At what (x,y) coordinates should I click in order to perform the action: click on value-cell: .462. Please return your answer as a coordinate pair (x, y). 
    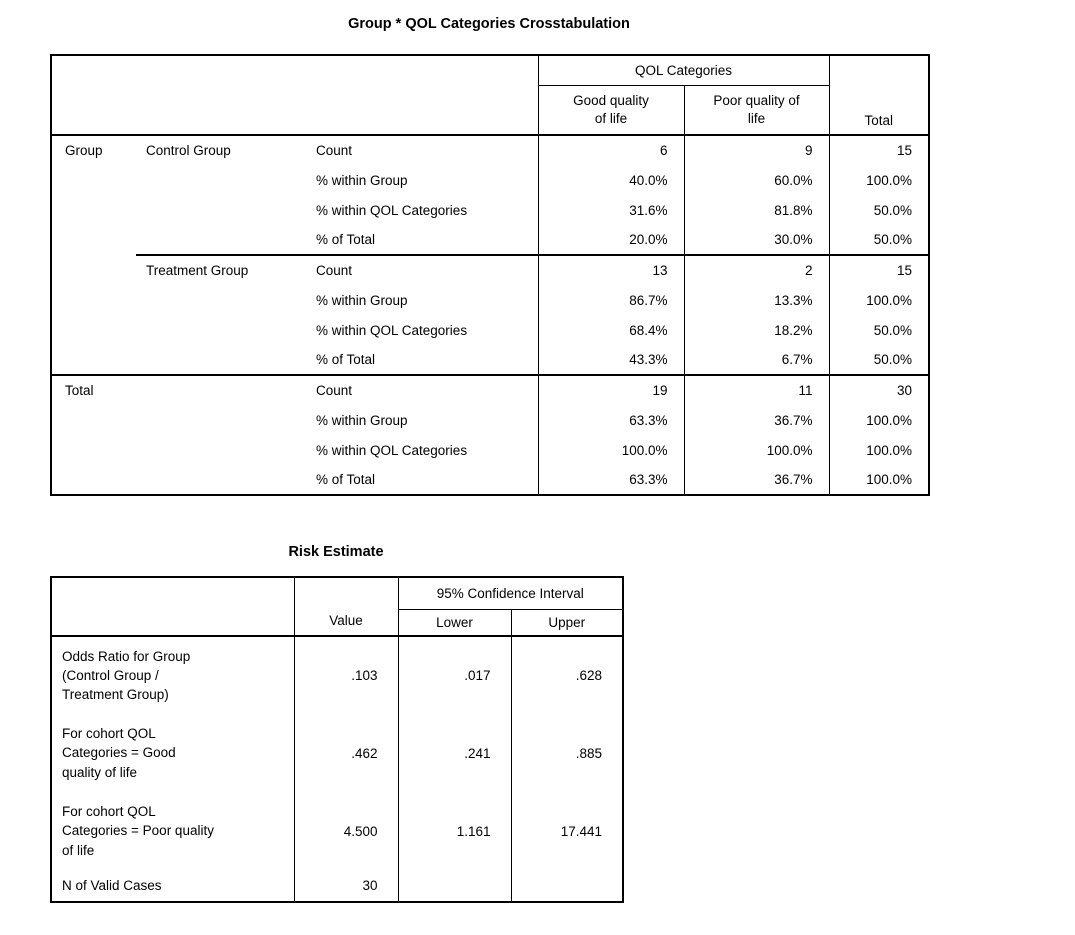
    Looking at the image, I should click on (345, 753).